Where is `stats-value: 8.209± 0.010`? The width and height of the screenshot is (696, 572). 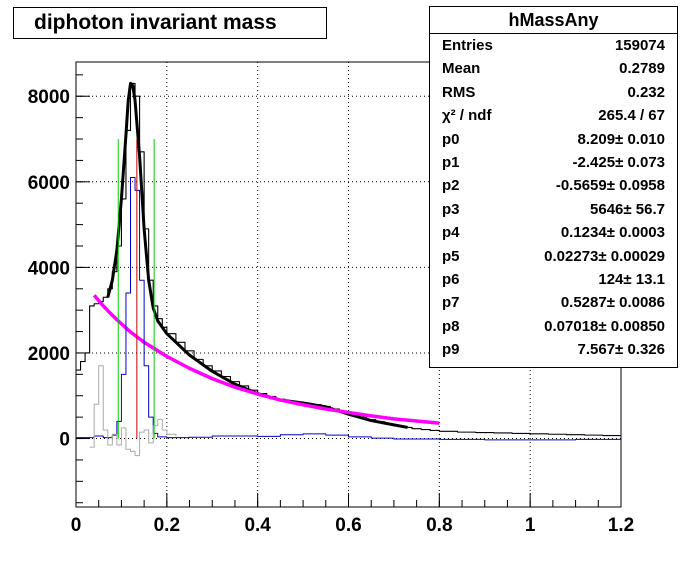 stats-value: 8.209± 0.010 is located at coordinates (621, 139).